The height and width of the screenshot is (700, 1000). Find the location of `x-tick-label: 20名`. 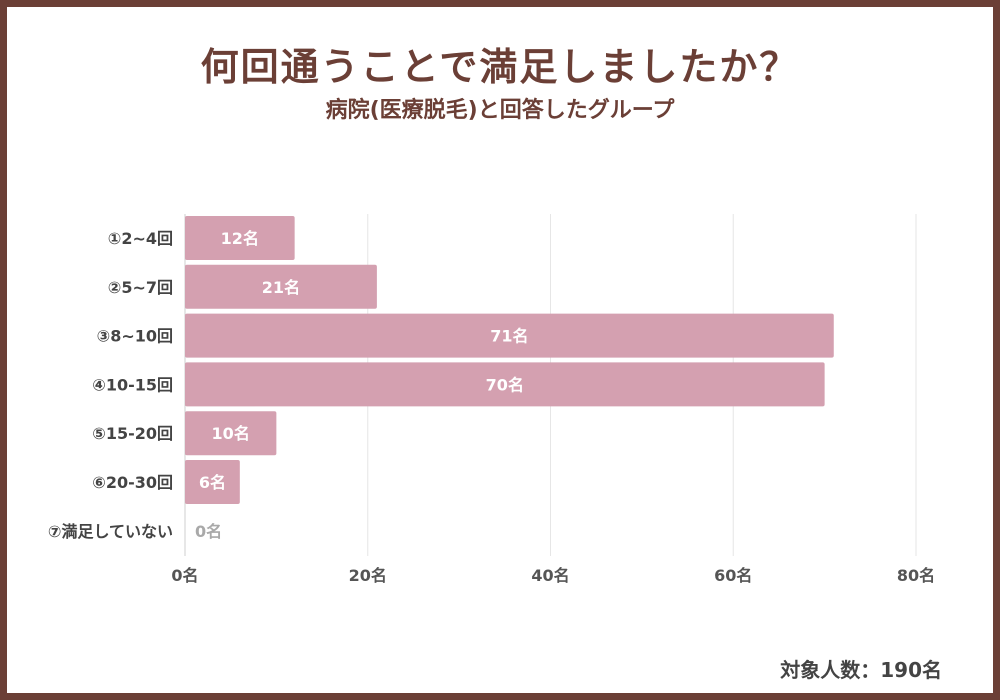

x-tick-label: 20名 is located at coordinates (368, 575).